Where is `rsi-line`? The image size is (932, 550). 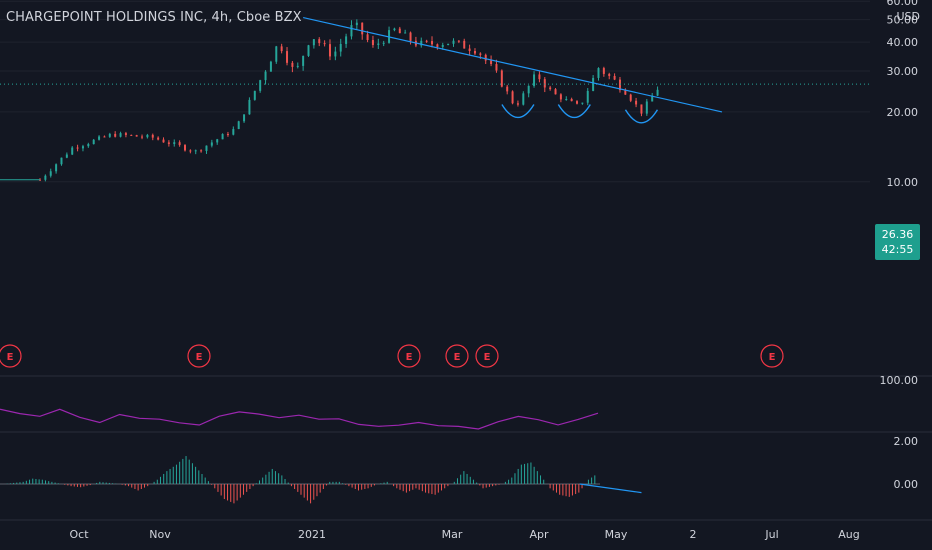 rsi-line is located at coordinates (299, 419).